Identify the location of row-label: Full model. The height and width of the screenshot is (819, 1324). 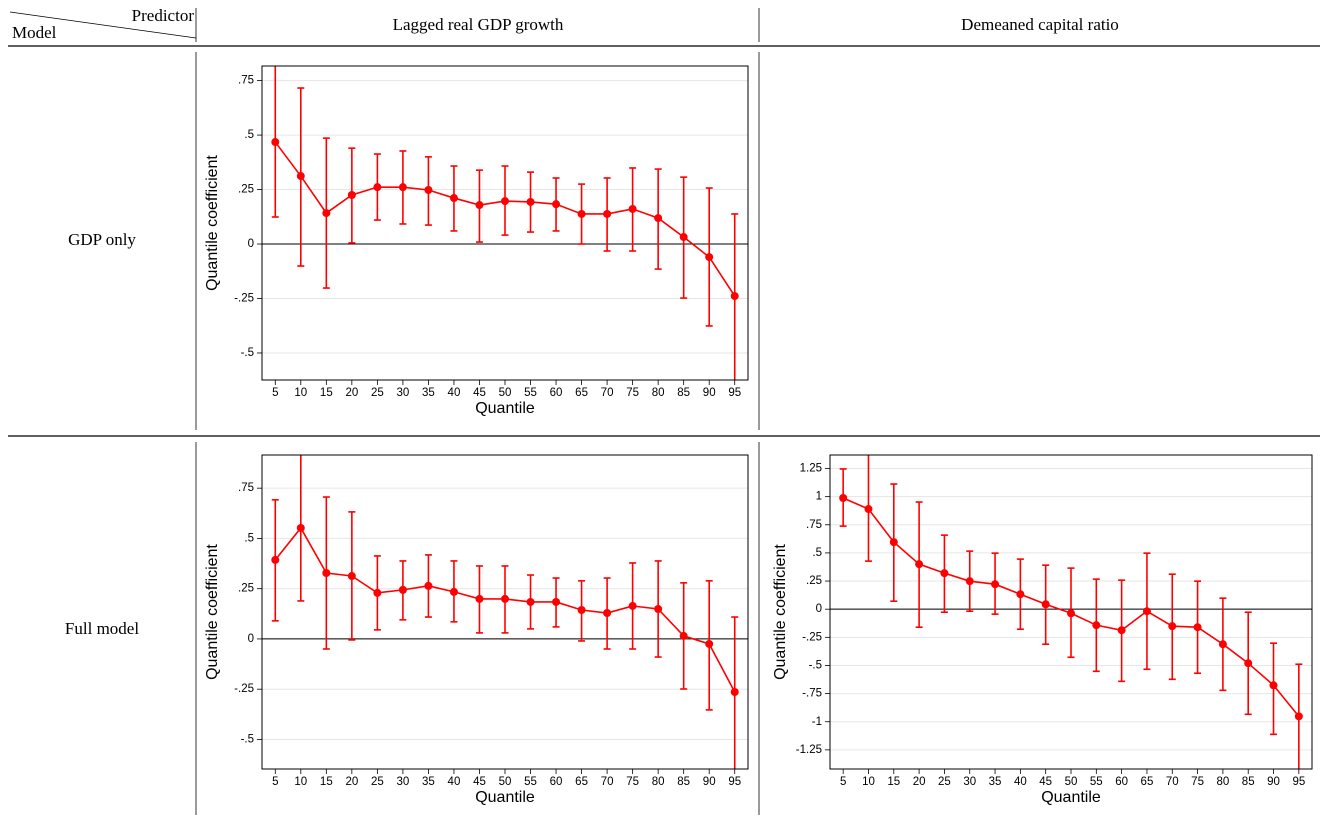
(102, 628).